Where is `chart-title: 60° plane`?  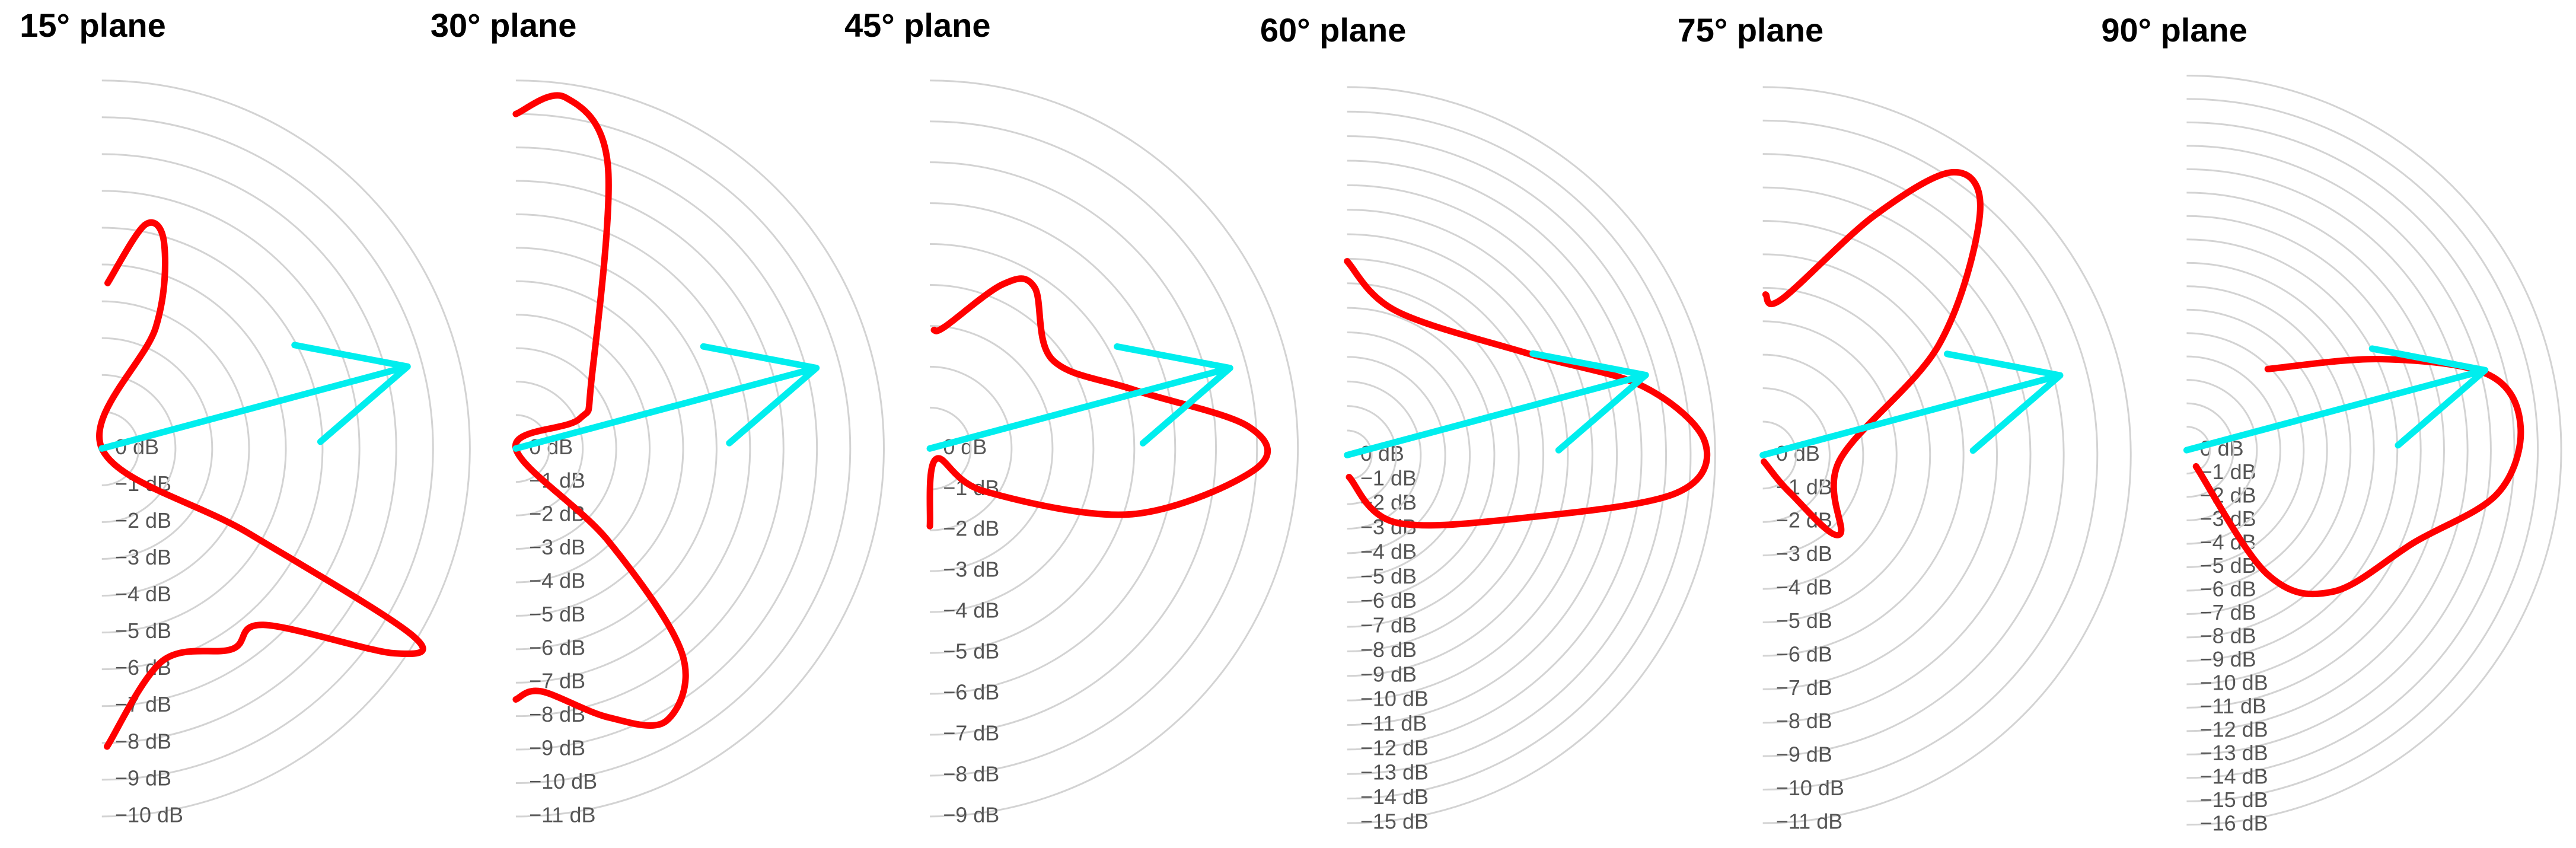
chart-title: 60° plane is located at coordinates (1333, 30).